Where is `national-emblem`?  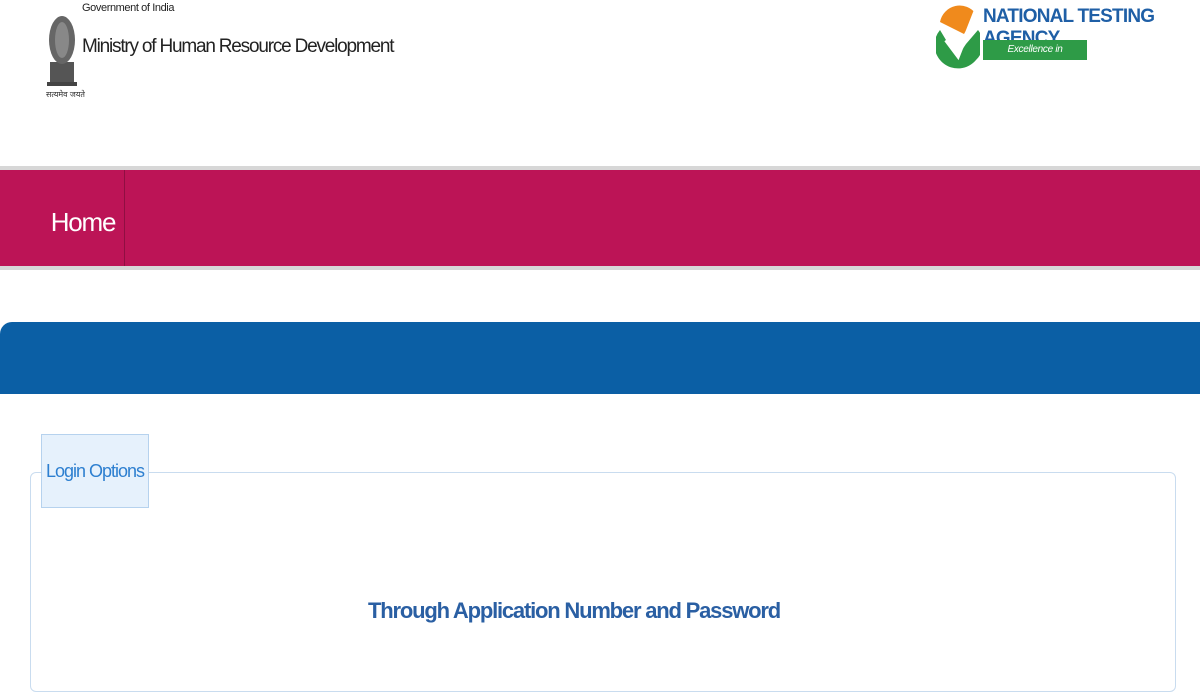 national-emblem is located at coordinates (62, 51).